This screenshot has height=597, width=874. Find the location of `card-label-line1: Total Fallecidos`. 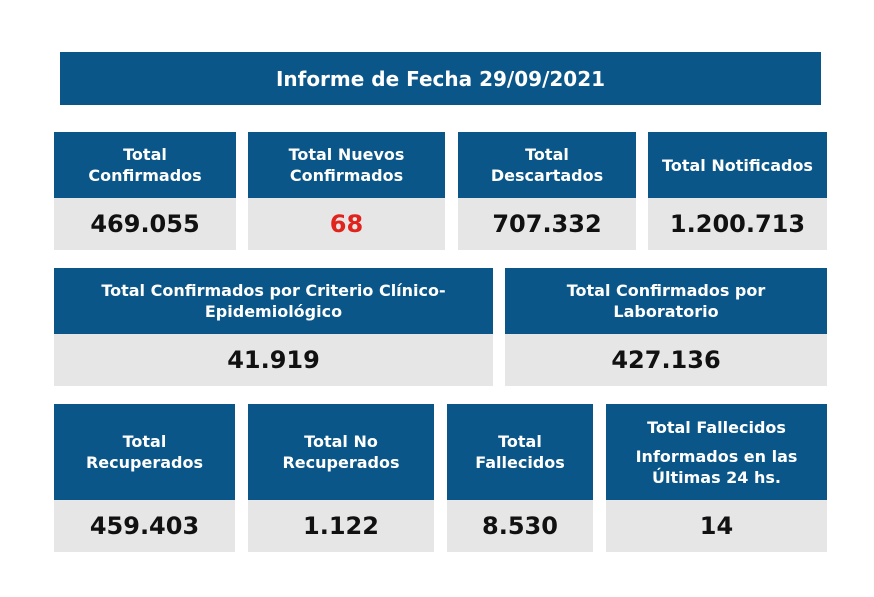

card-label-line1: Total Fallecidos is located at coordinates (716, 427).